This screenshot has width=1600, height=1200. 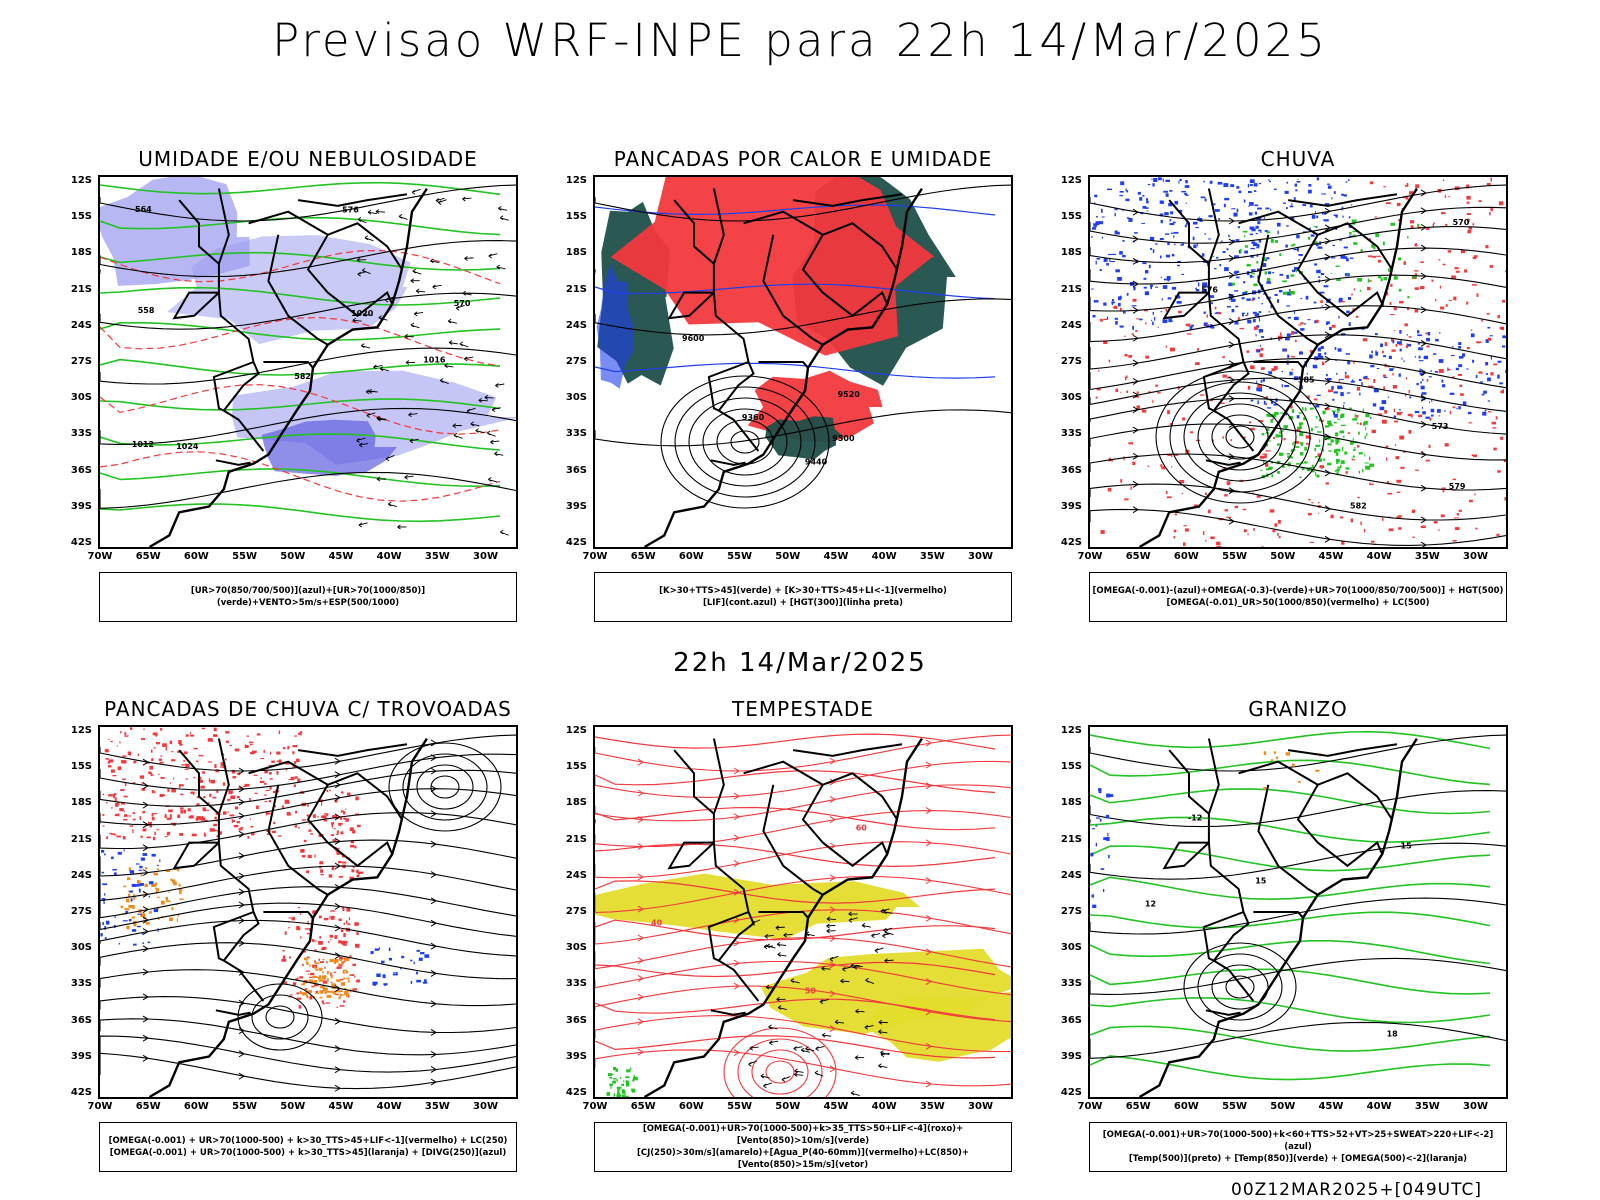 I want to click on map-umidade: 1012 1016 1020 1024 570 576 582 564 558, so click(x=308, y=362).